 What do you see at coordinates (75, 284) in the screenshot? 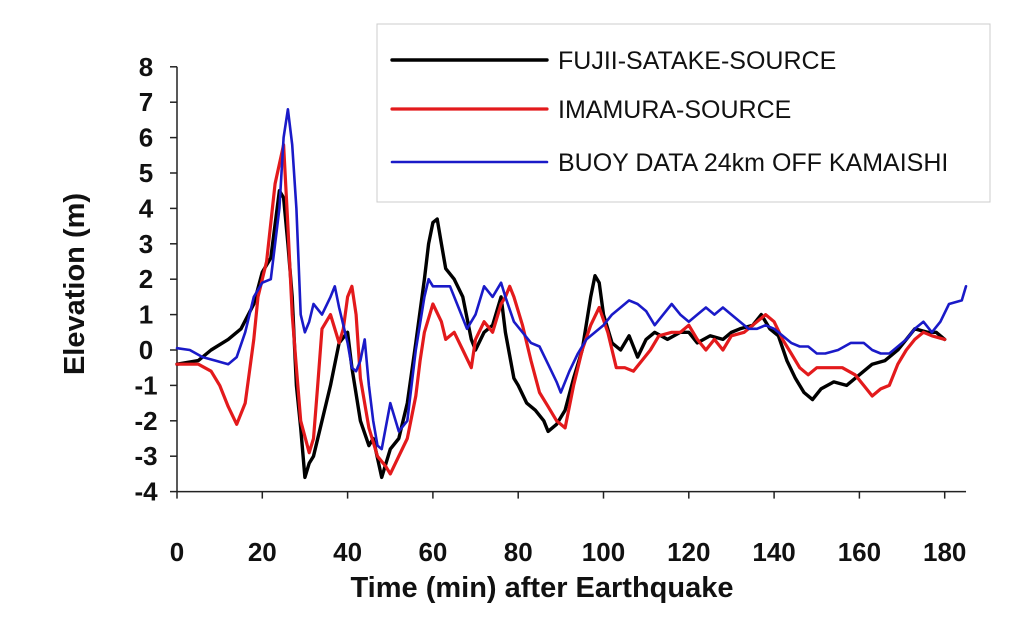
I see `y-axis-title: Elevation (m)` at bounding box center [75, 284].